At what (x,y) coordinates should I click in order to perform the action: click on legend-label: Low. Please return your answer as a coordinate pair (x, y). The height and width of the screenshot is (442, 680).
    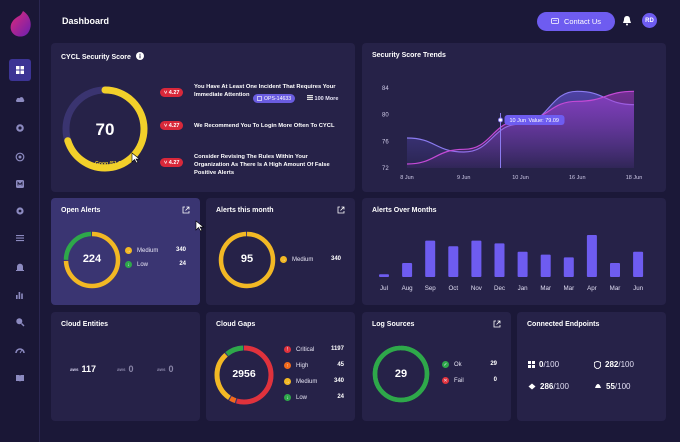
    Looking at the image, I should click on (143, 264).